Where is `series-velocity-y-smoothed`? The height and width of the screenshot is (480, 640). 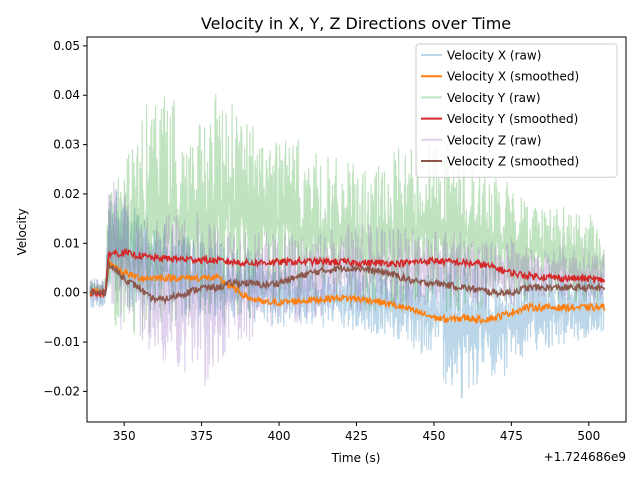 series-velocity-y-smoothed is located at coordinates (347, 273).